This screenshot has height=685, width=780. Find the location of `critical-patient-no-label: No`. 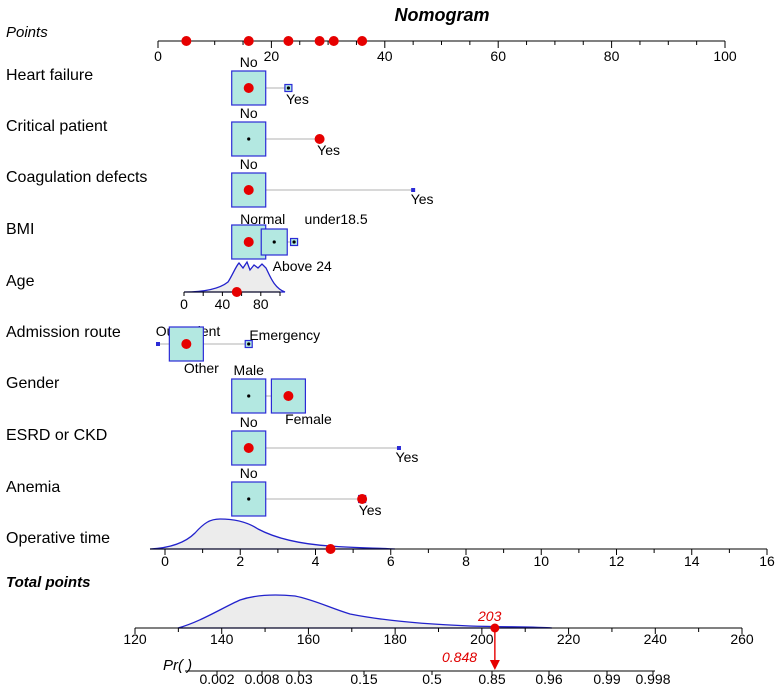

critical-patient-no-label: No is located at coordinates (249, 113).